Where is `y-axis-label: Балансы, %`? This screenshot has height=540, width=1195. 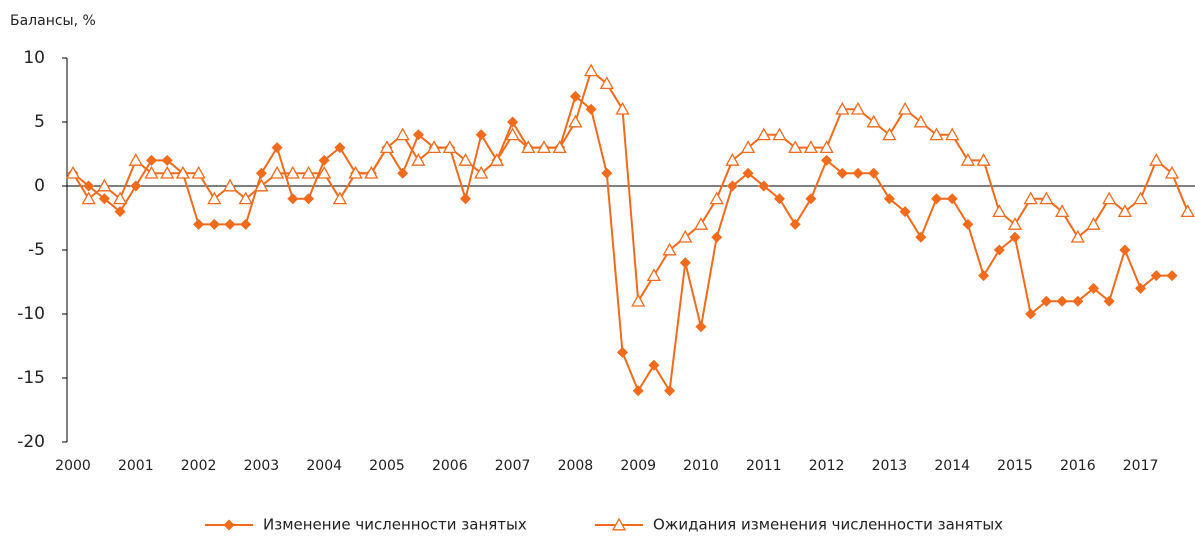
y-axis-label: Балансы, % is located at coordinates (53, 21).